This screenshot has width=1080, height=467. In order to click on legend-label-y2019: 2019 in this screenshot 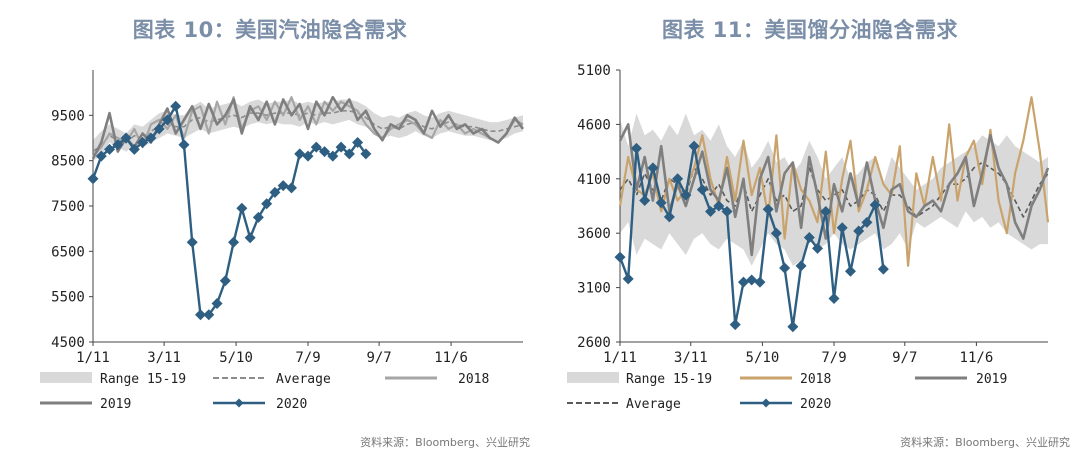, I will do `click(991, 379)`.